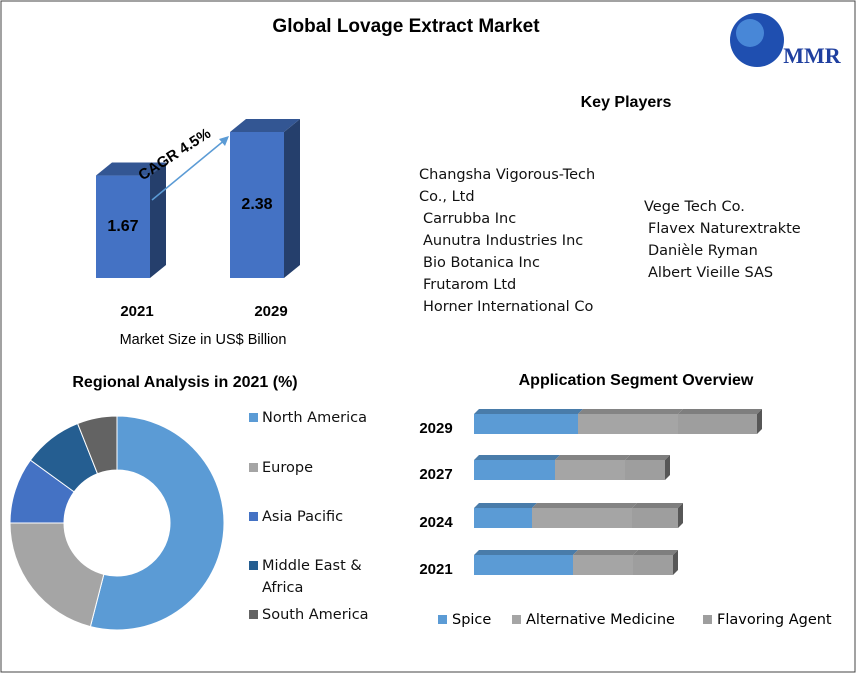 This screenshot has width=856, height=673. Describe the element at coordinates (724, 229) in the screenshot. I see `key-player: Flavex Naturextrakte` at that location.